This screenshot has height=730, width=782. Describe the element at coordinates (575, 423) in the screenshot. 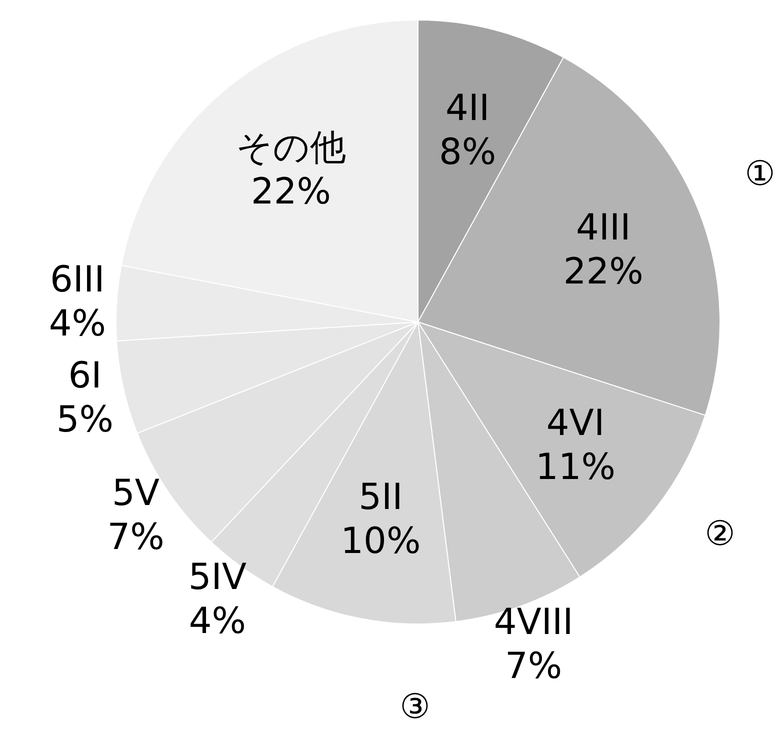

I see `slice-label: 4VI` at that location.